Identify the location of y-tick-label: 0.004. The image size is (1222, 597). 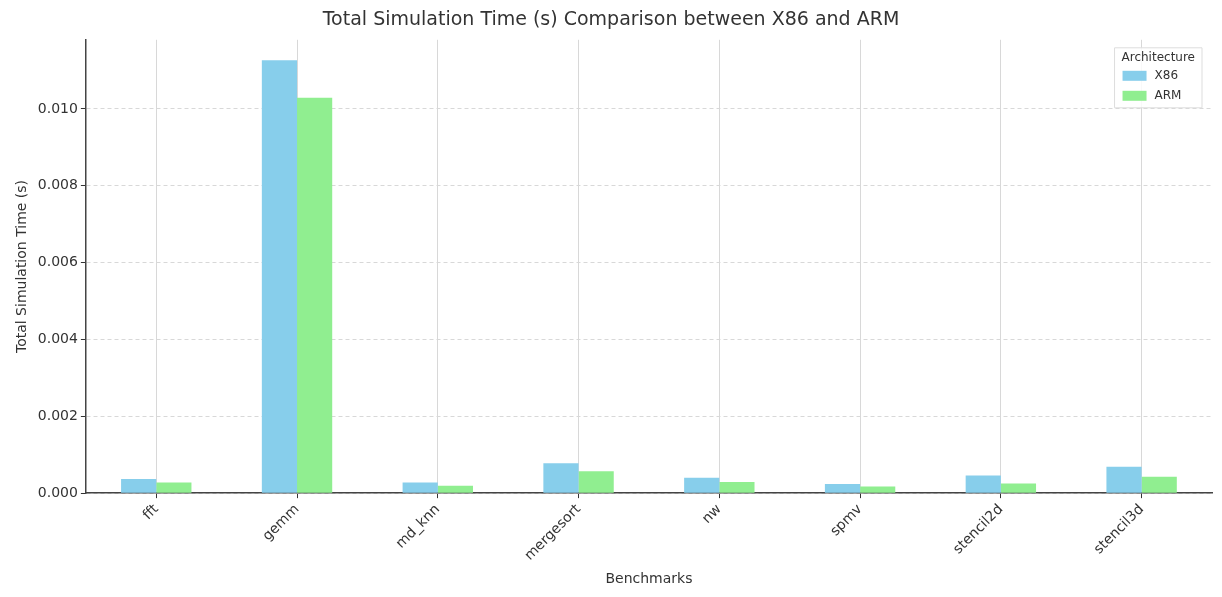
(57, 338).